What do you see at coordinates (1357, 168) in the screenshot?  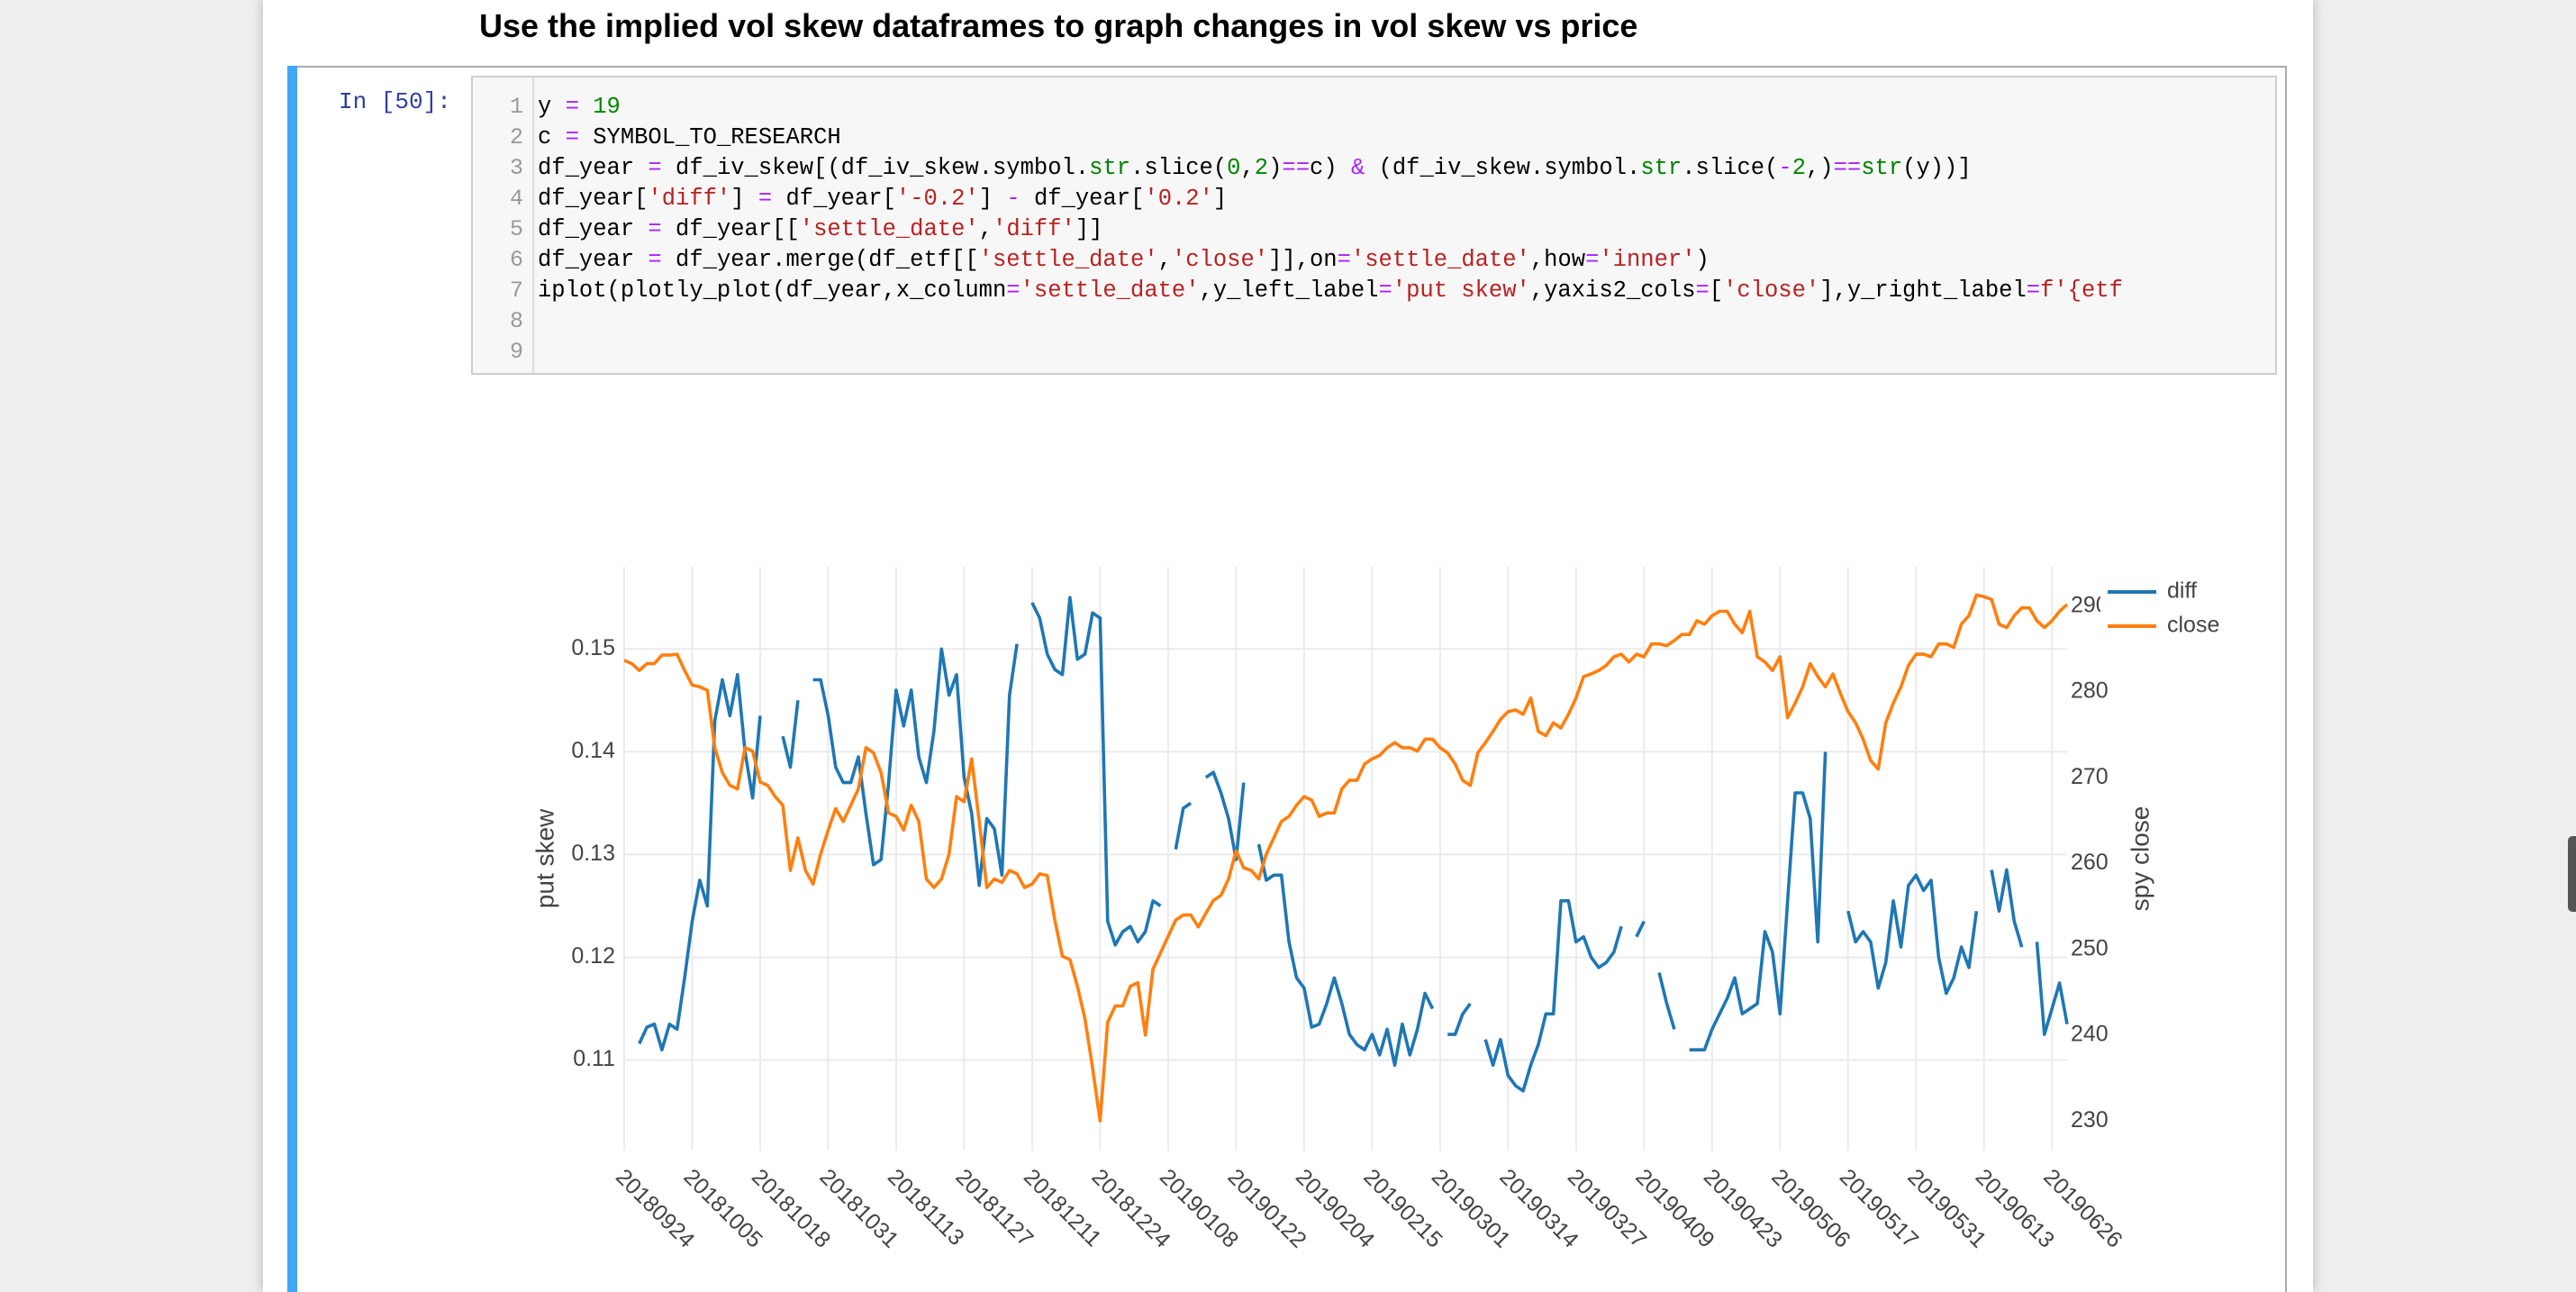 I see `code-token: &` at bounding box center [1357, 168].